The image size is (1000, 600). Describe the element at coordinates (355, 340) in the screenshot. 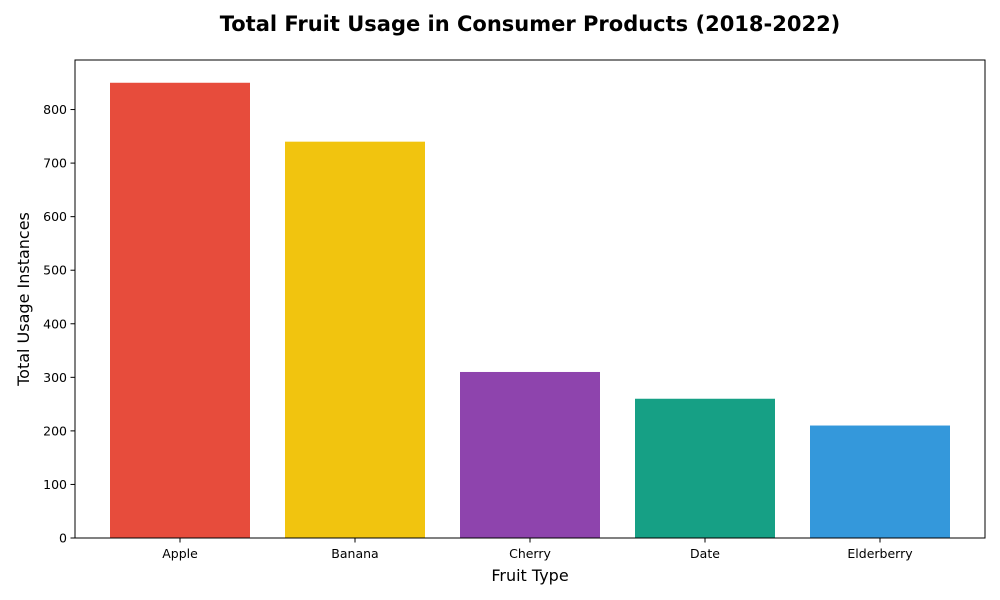

I see `bar-banana` at that location.